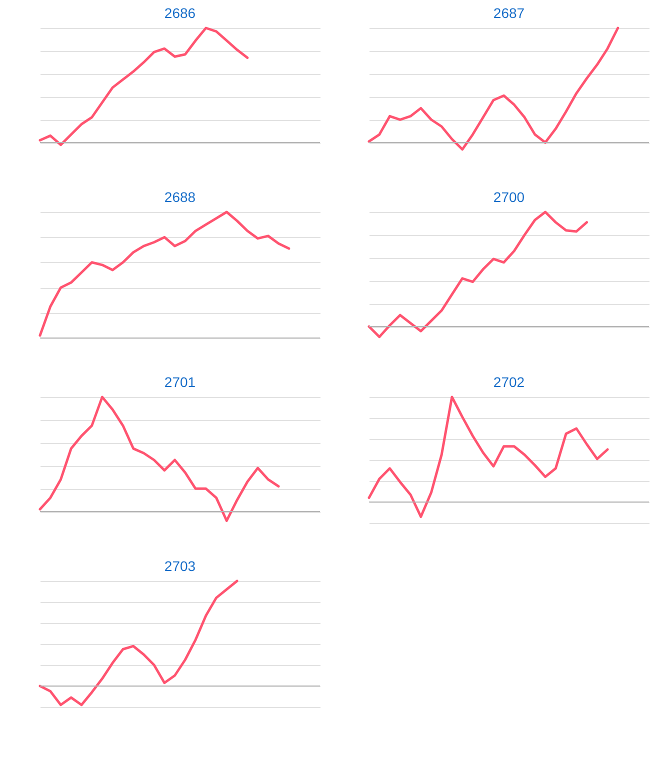  What do you see at coordinates (180, 382) in the screenshot?
I see `chart-title: 2701` at bounding box center [180, 382].